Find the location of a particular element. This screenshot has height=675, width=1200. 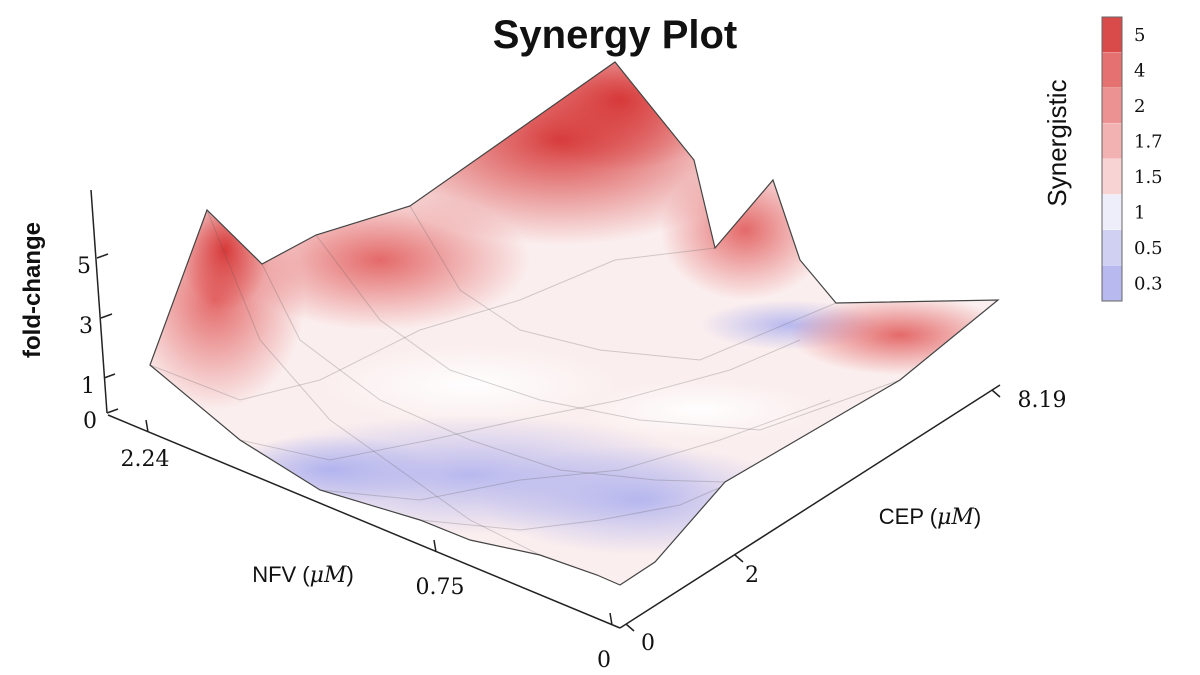

colorbar-label-4: 4 is located at coordinates (1139, 70).